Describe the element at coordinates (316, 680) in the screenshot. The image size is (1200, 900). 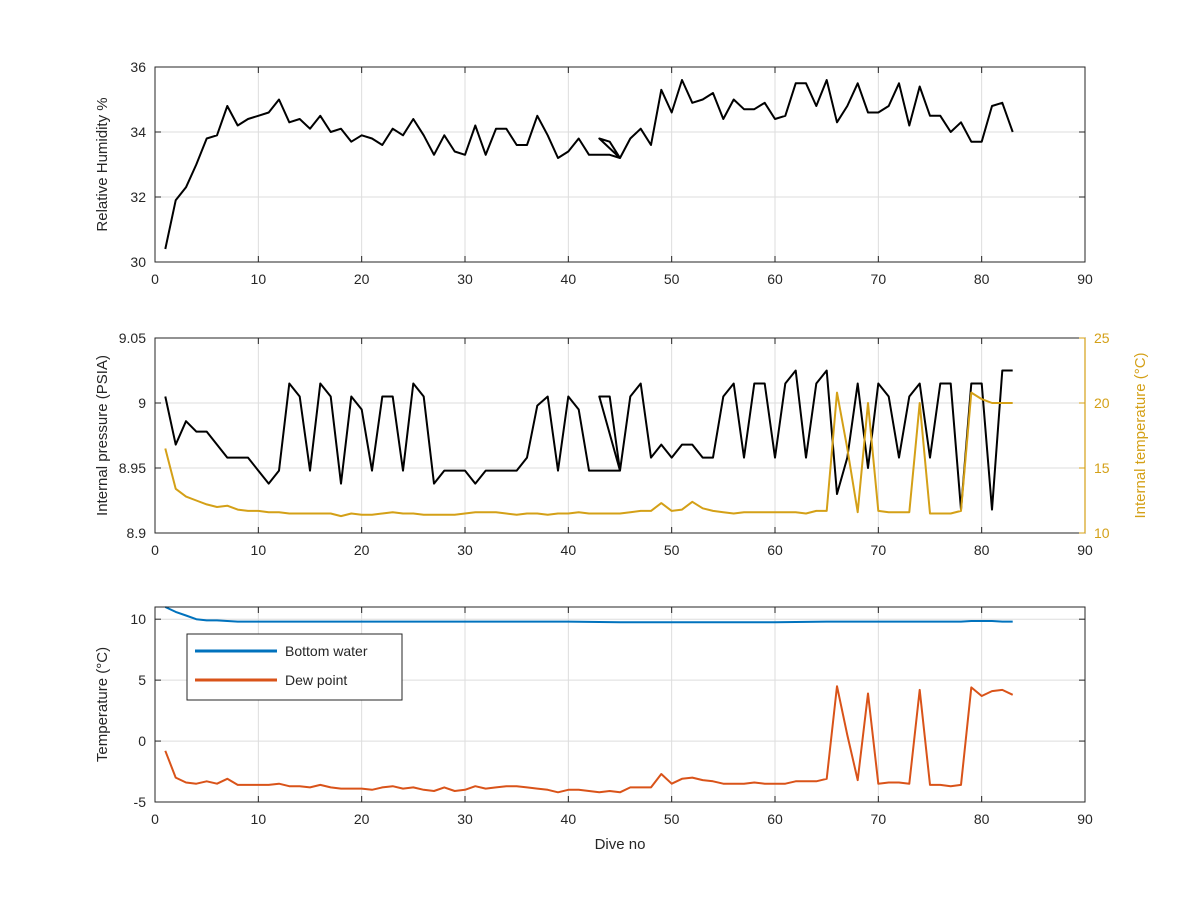
I see `legend-label: Dew point` at that location.